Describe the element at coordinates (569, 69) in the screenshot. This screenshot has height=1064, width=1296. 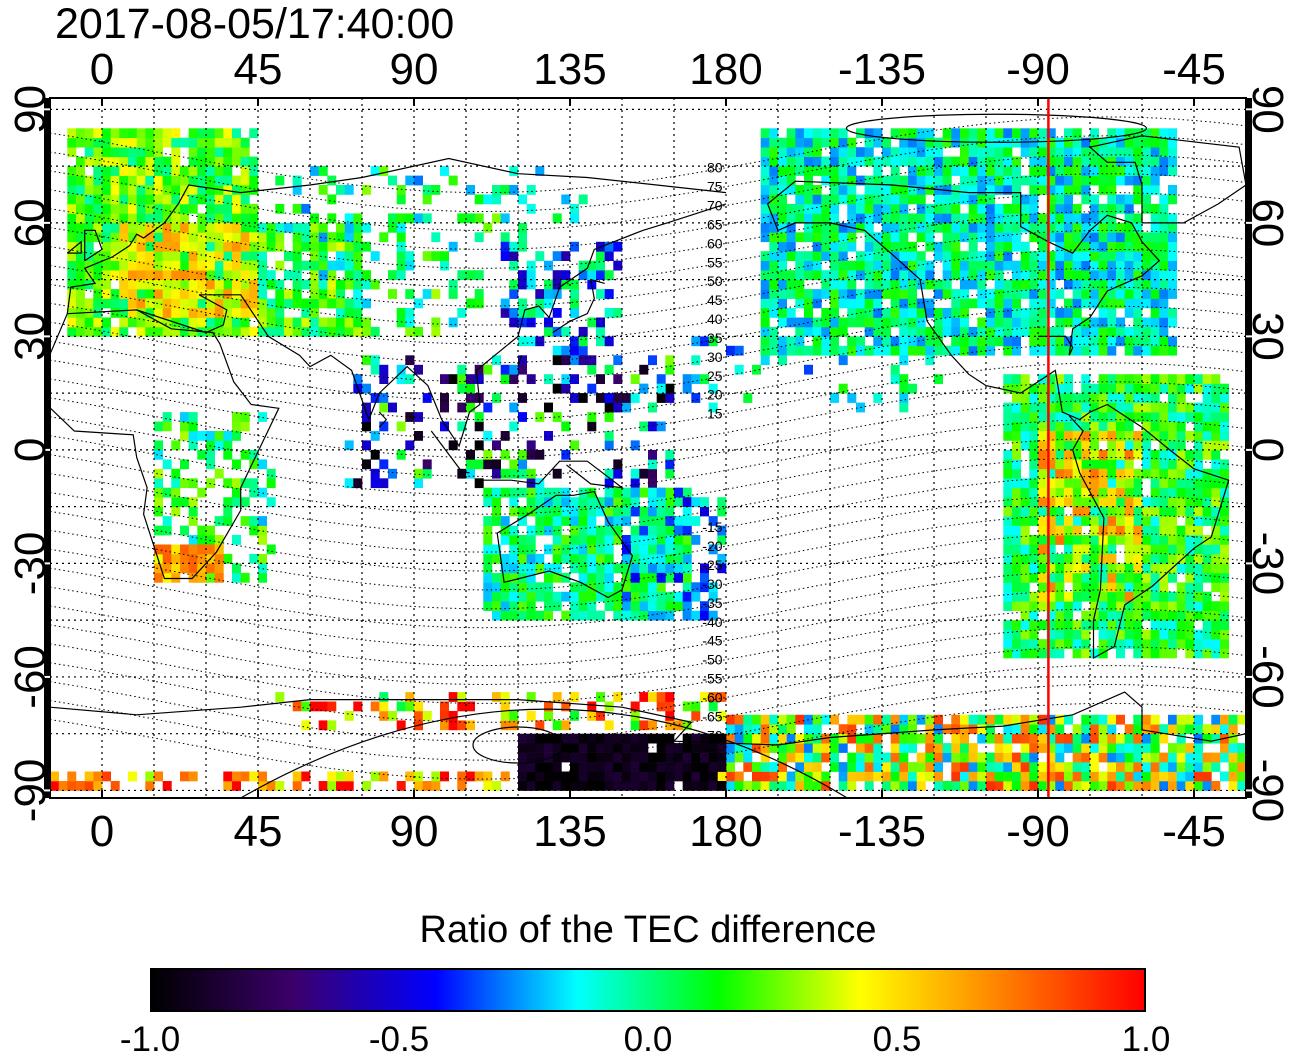
I see `top-lon-tick-label: 135` at that location.